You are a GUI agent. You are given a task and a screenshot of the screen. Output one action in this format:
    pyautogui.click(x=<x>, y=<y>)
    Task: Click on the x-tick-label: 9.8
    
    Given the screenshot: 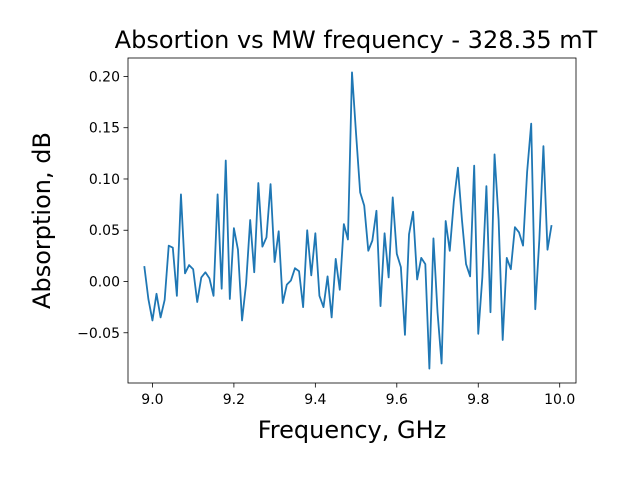 What is the action you would take?
    pyautogui.click(x=478, y=400)
    